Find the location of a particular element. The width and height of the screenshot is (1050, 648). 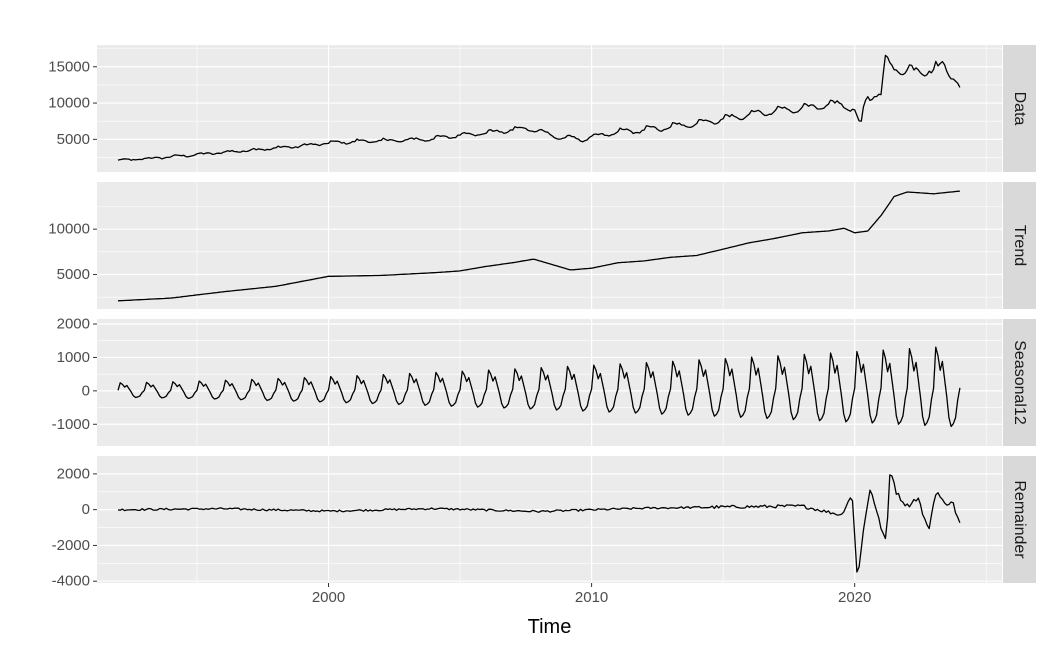

y-axis-ticks: 5000 10000 is located at coordinates (72, 252).